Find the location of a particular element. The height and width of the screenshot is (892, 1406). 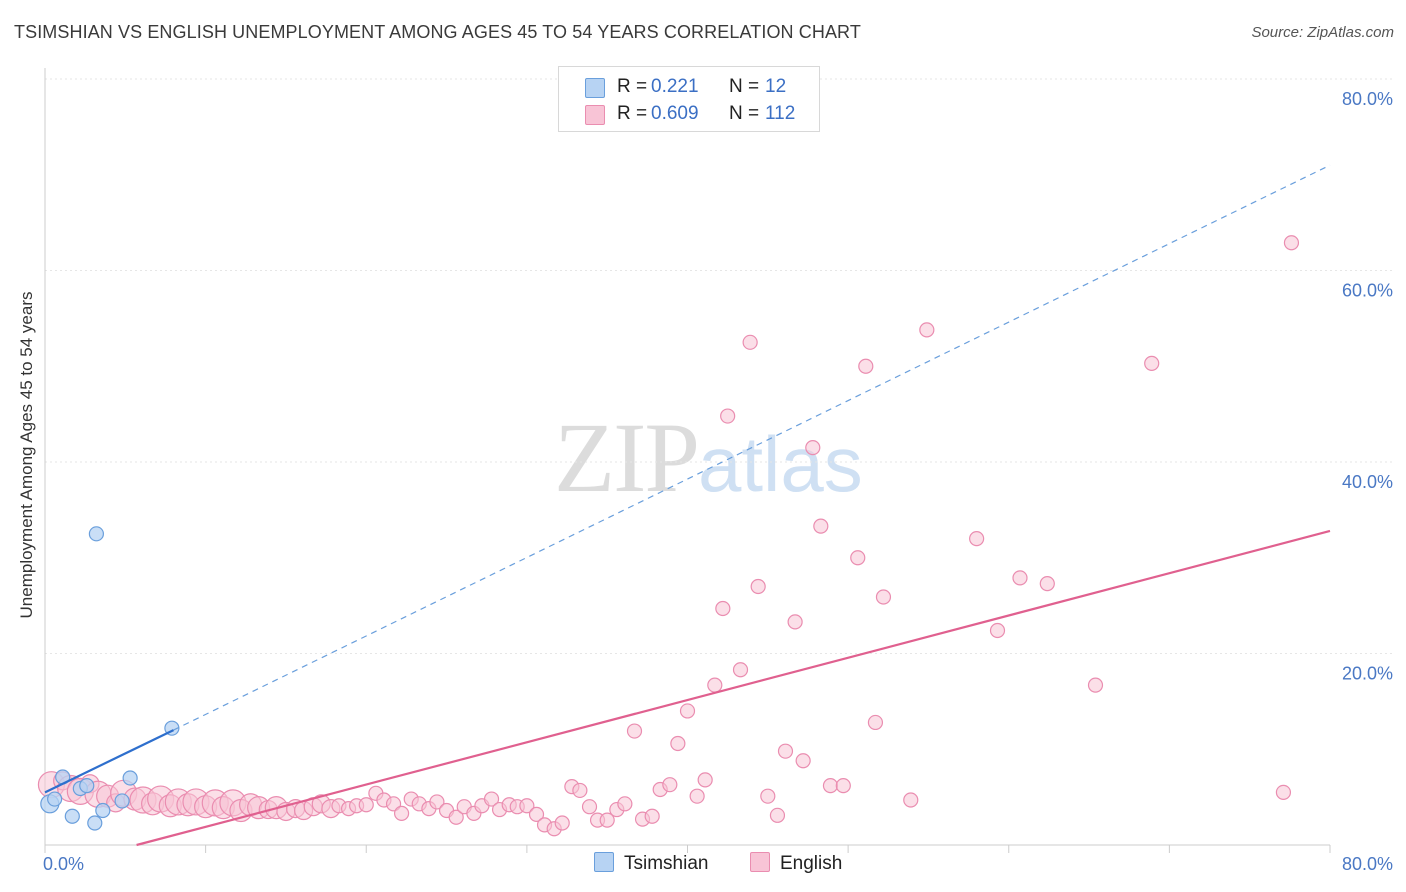

legend-r-value: 0.609 is located at coordinates (675, 113).